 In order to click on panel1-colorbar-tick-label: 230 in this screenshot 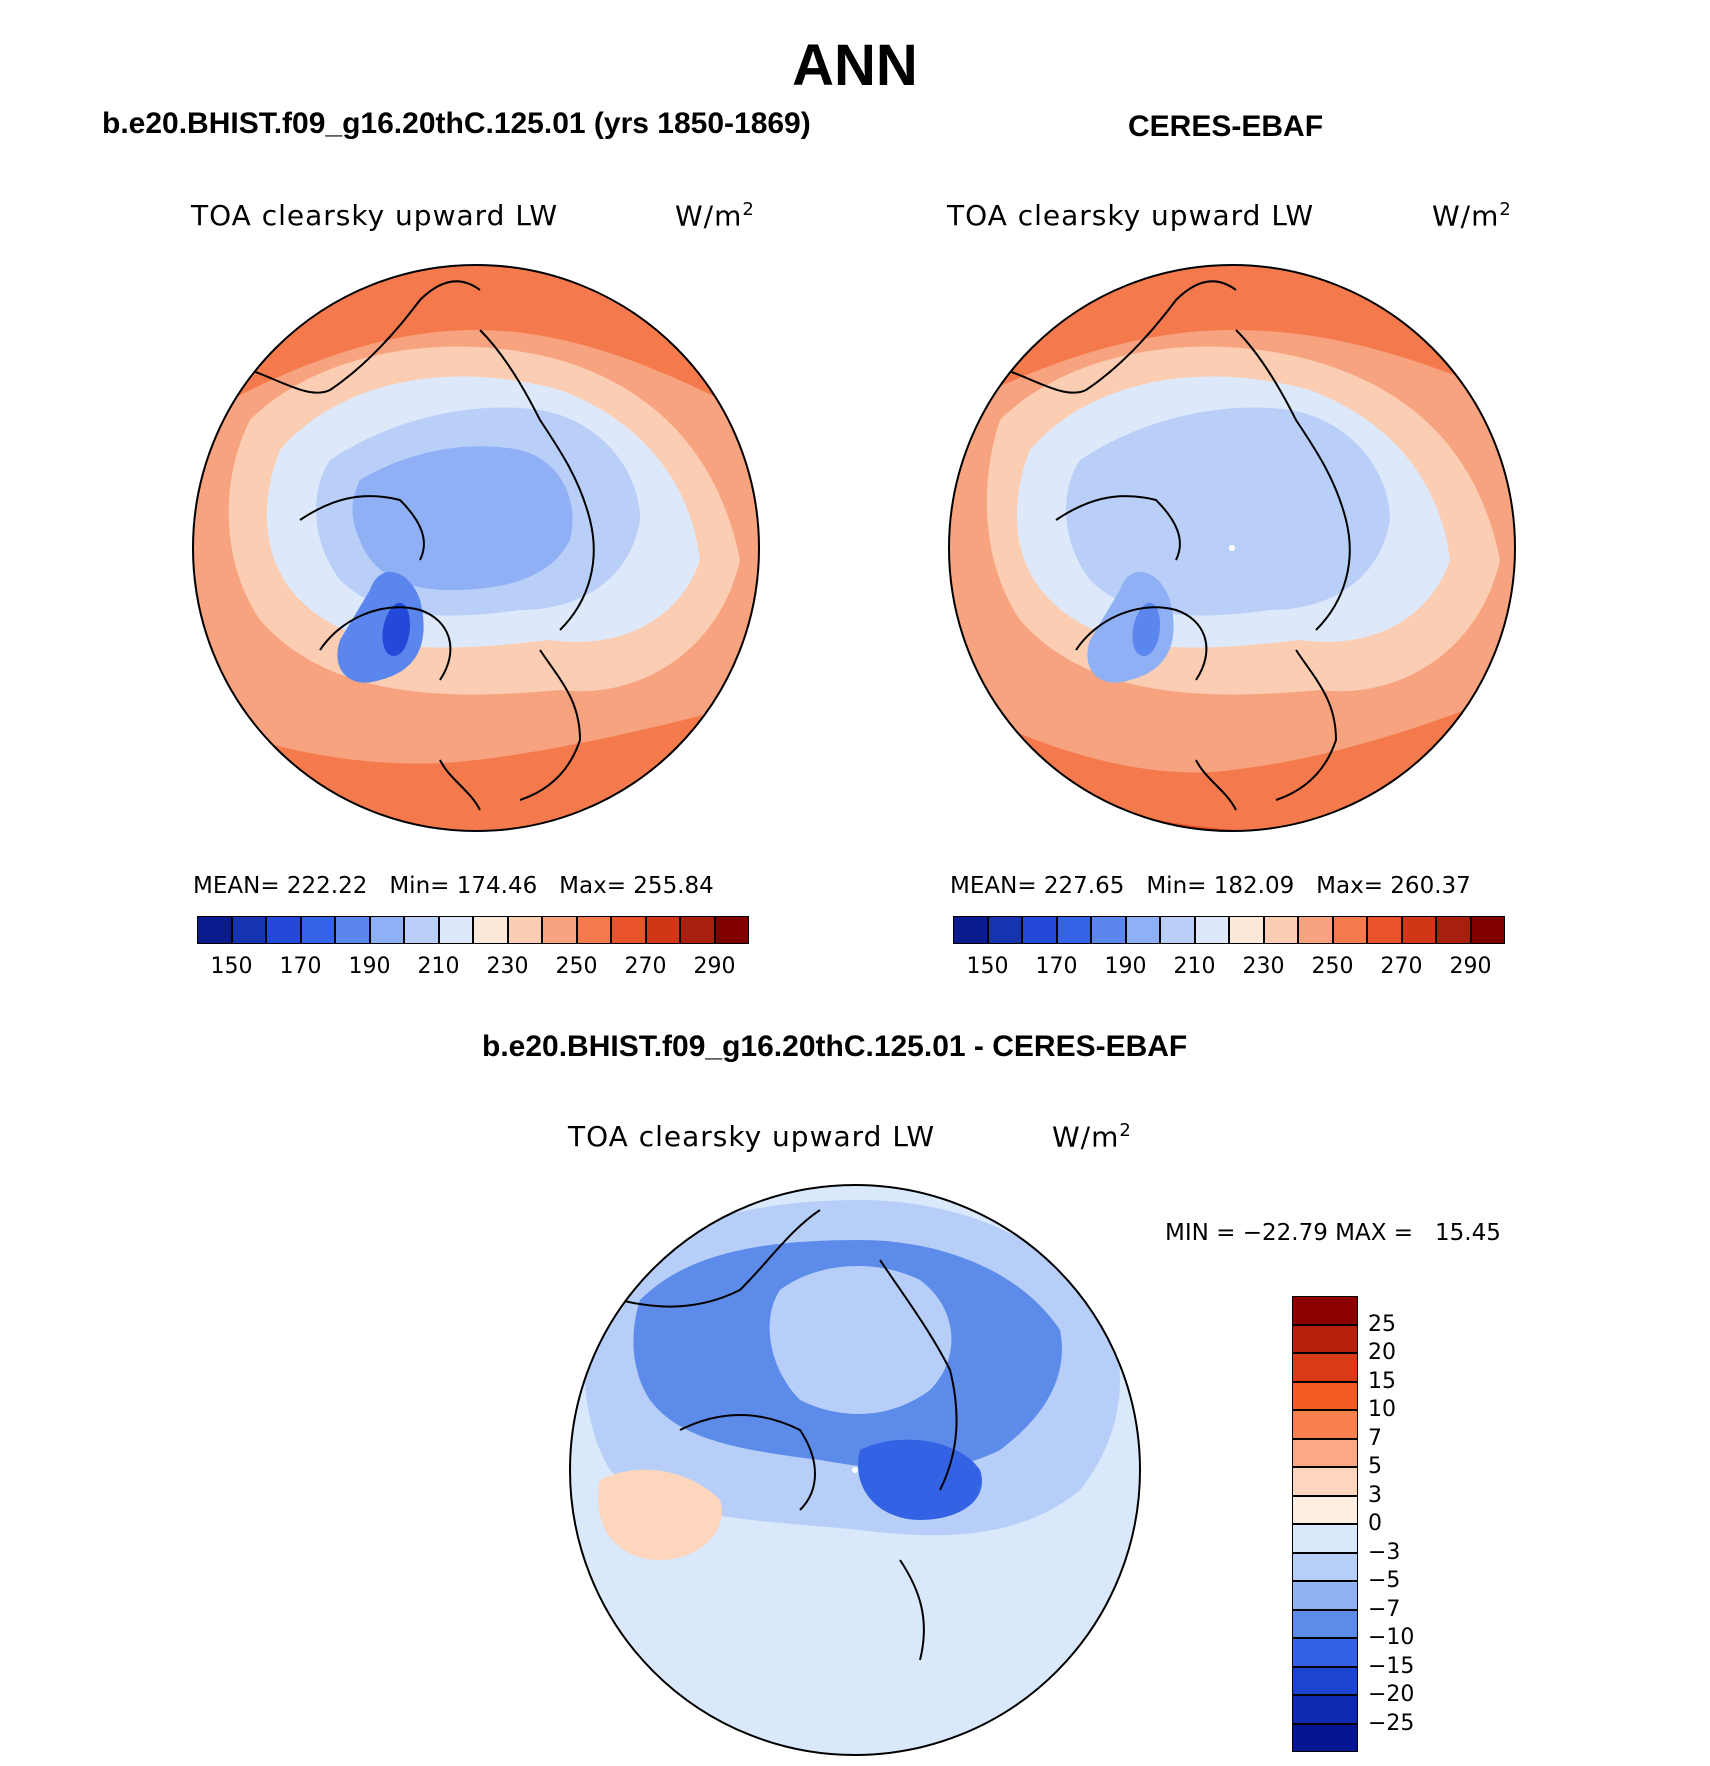, I will do `click(507, 966)`.